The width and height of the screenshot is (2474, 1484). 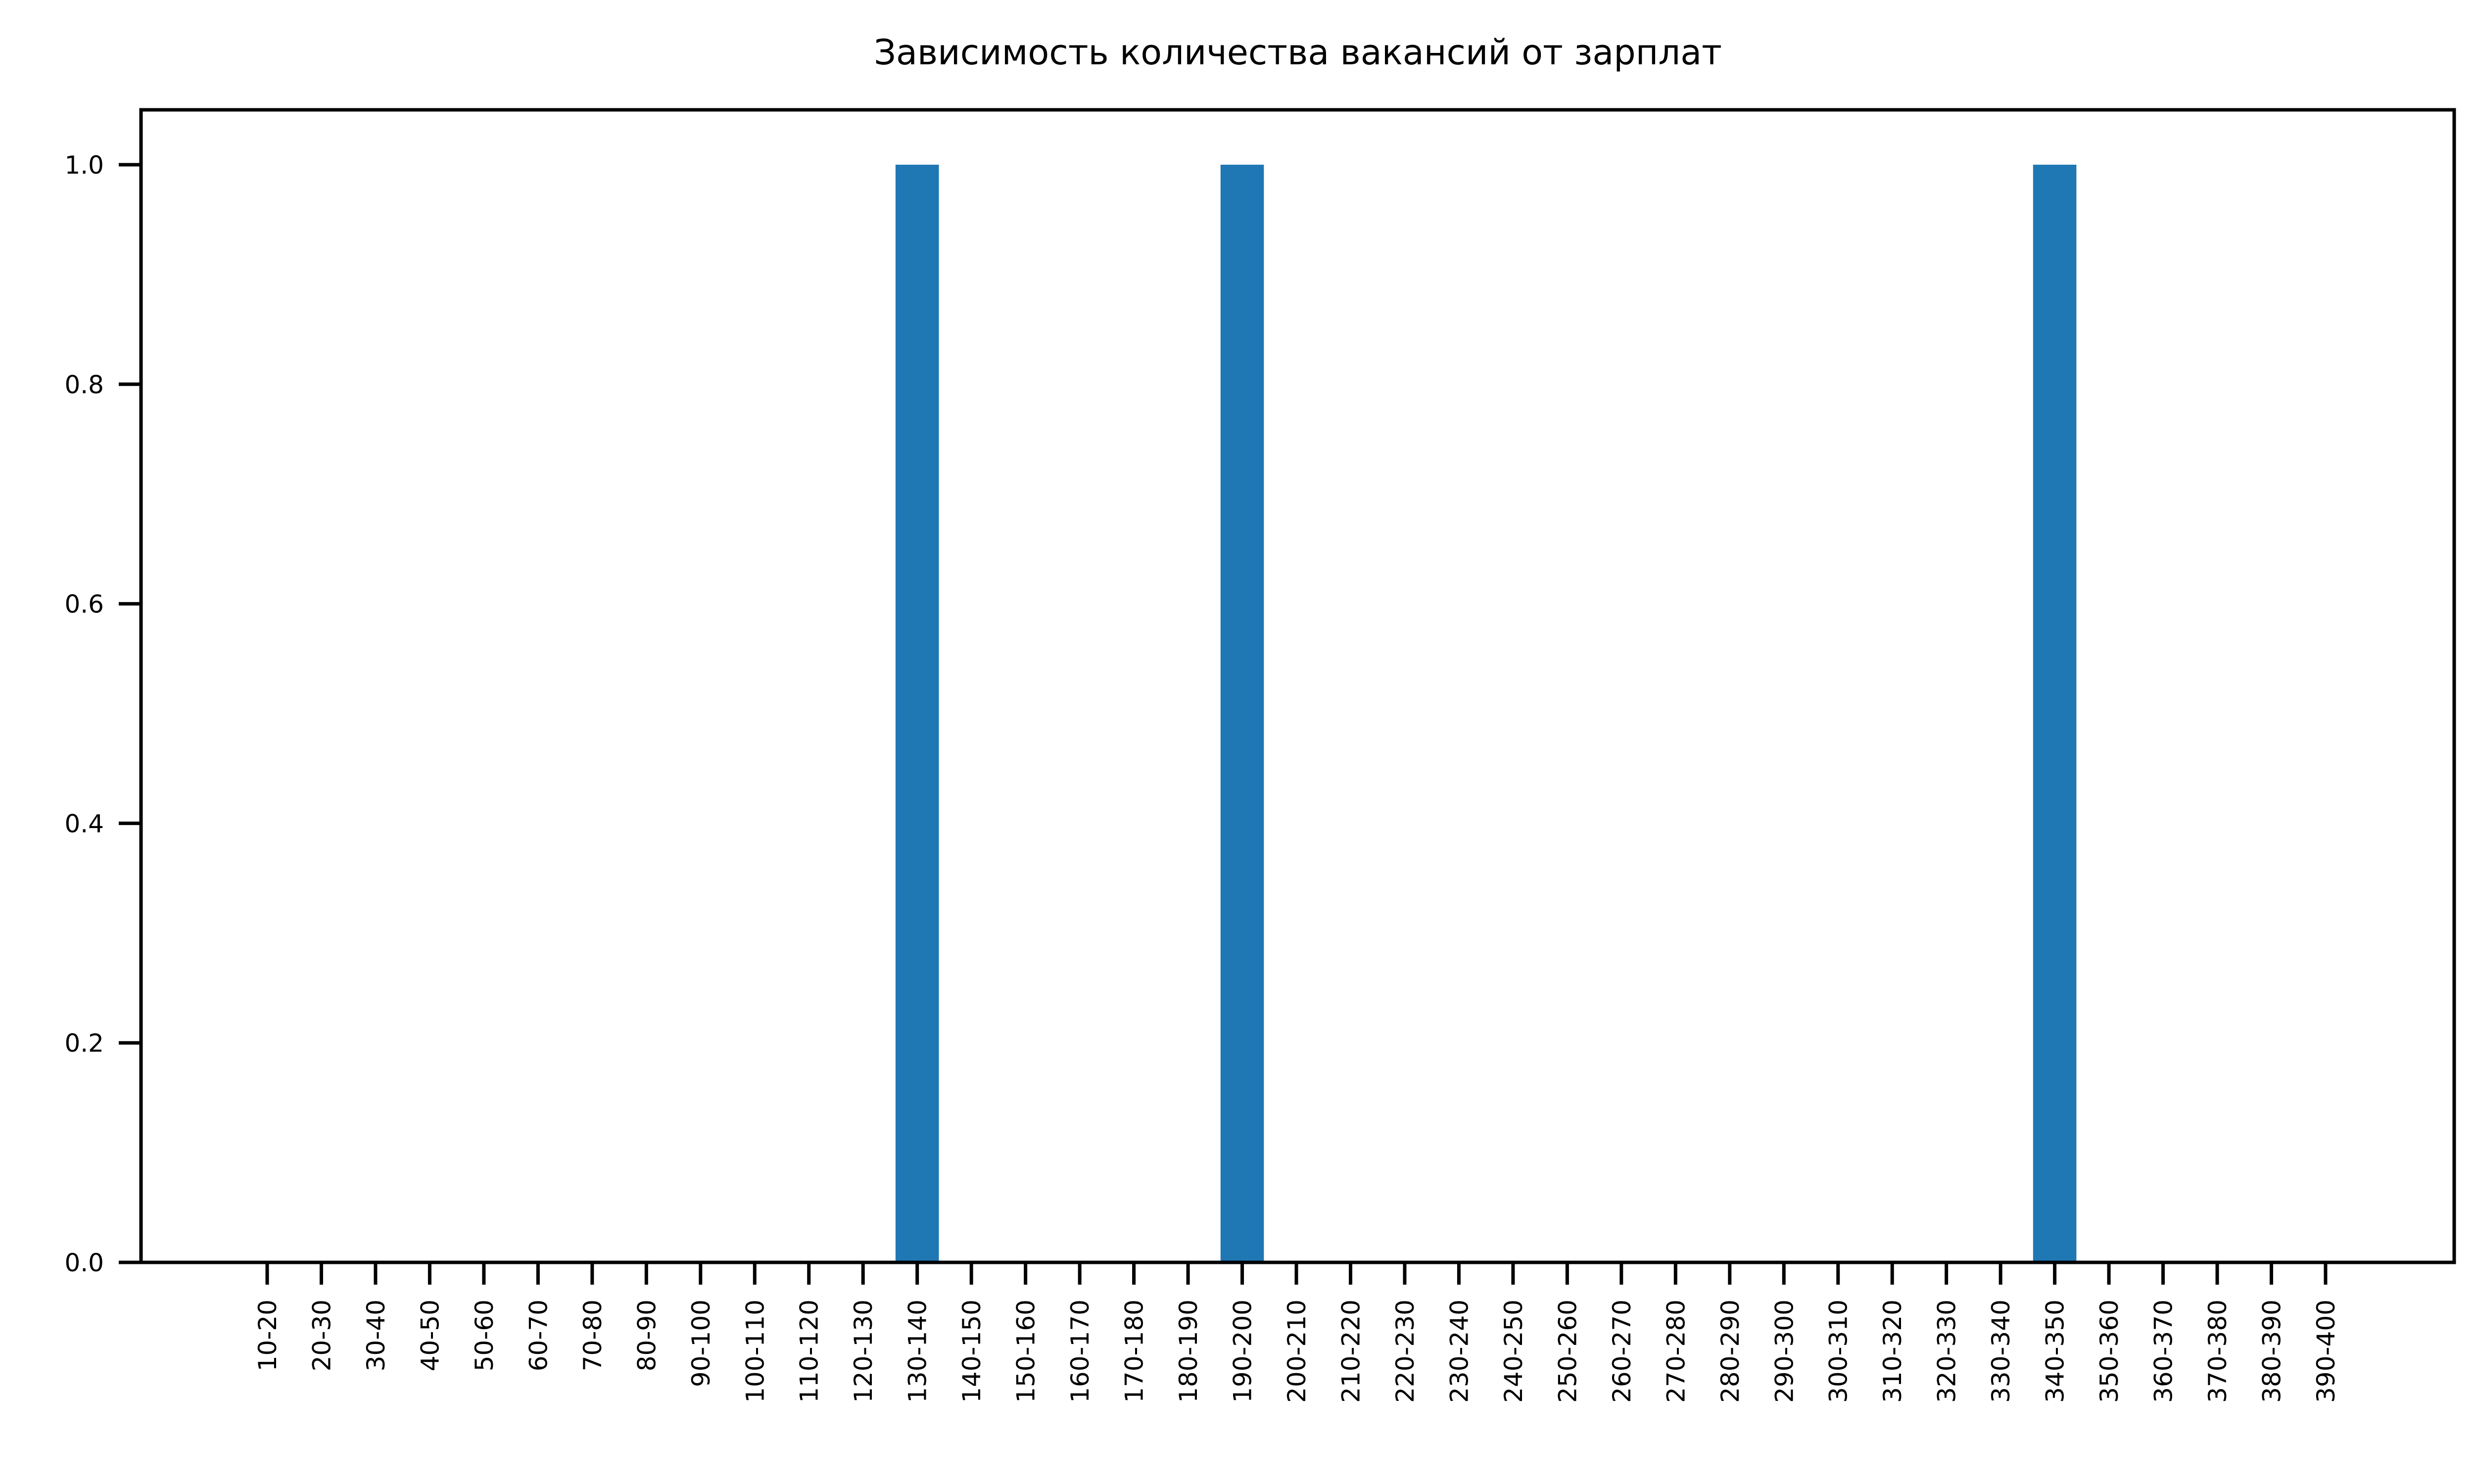 What do you see at coordinates (1351, 1351) in the screenshot?
I see `x-tick-label: 210-220` at bounding box center [1351, 1351].